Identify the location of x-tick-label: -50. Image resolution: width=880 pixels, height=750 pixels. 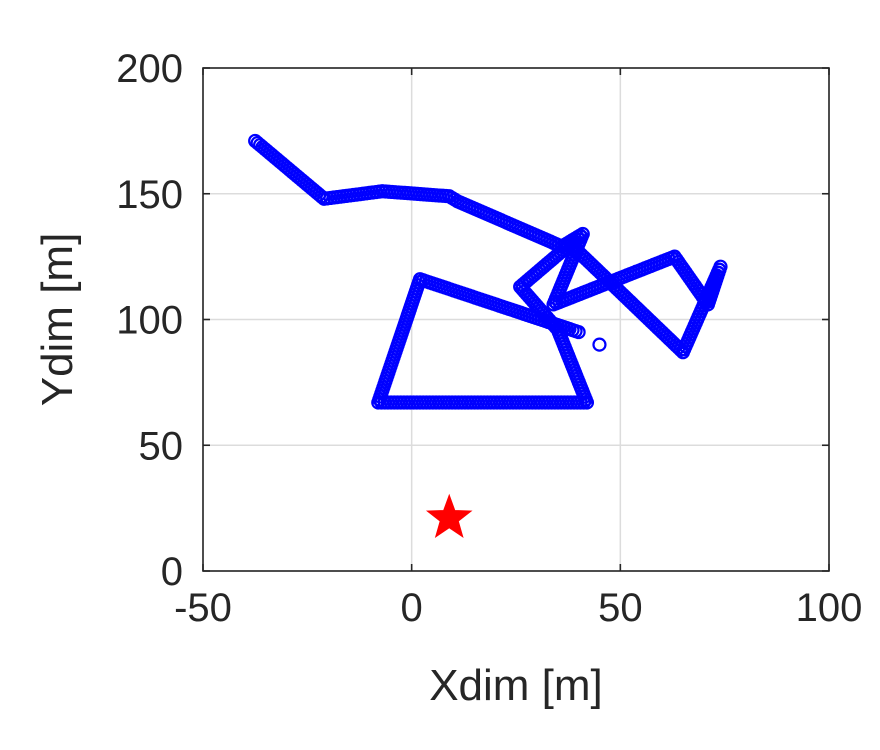
(203, 608).